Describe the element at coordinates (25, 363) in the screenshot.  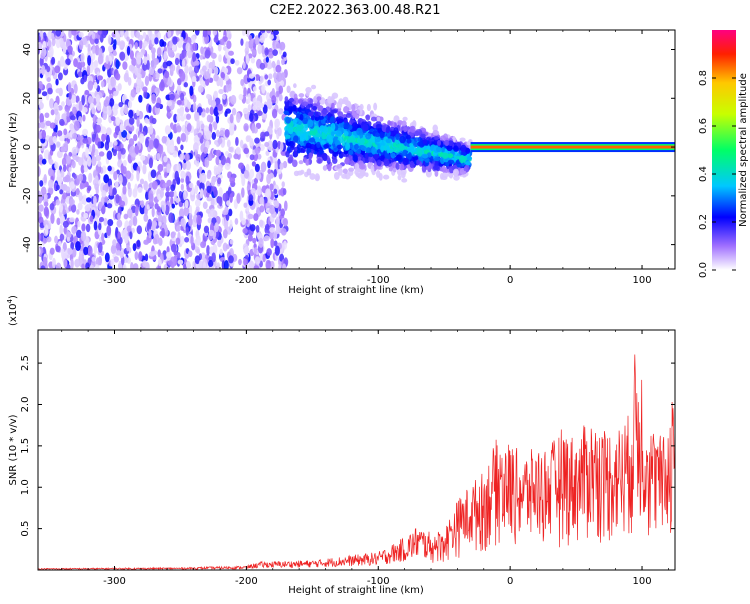
I see `y-tick-label: 2.5` at that location.